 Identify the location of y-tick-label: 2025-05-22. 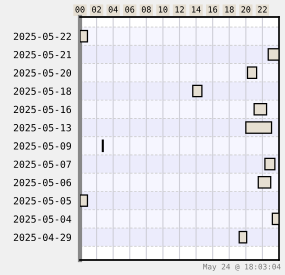
(42, 36).